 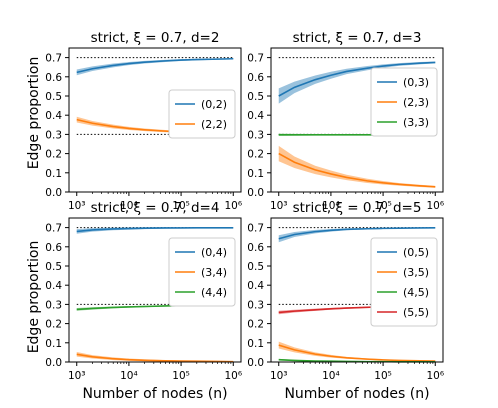 What do you see at coordinates (214, 292) in the screenshot?
I see `legend-label: (4,4)` at bounding box center [214, 292].